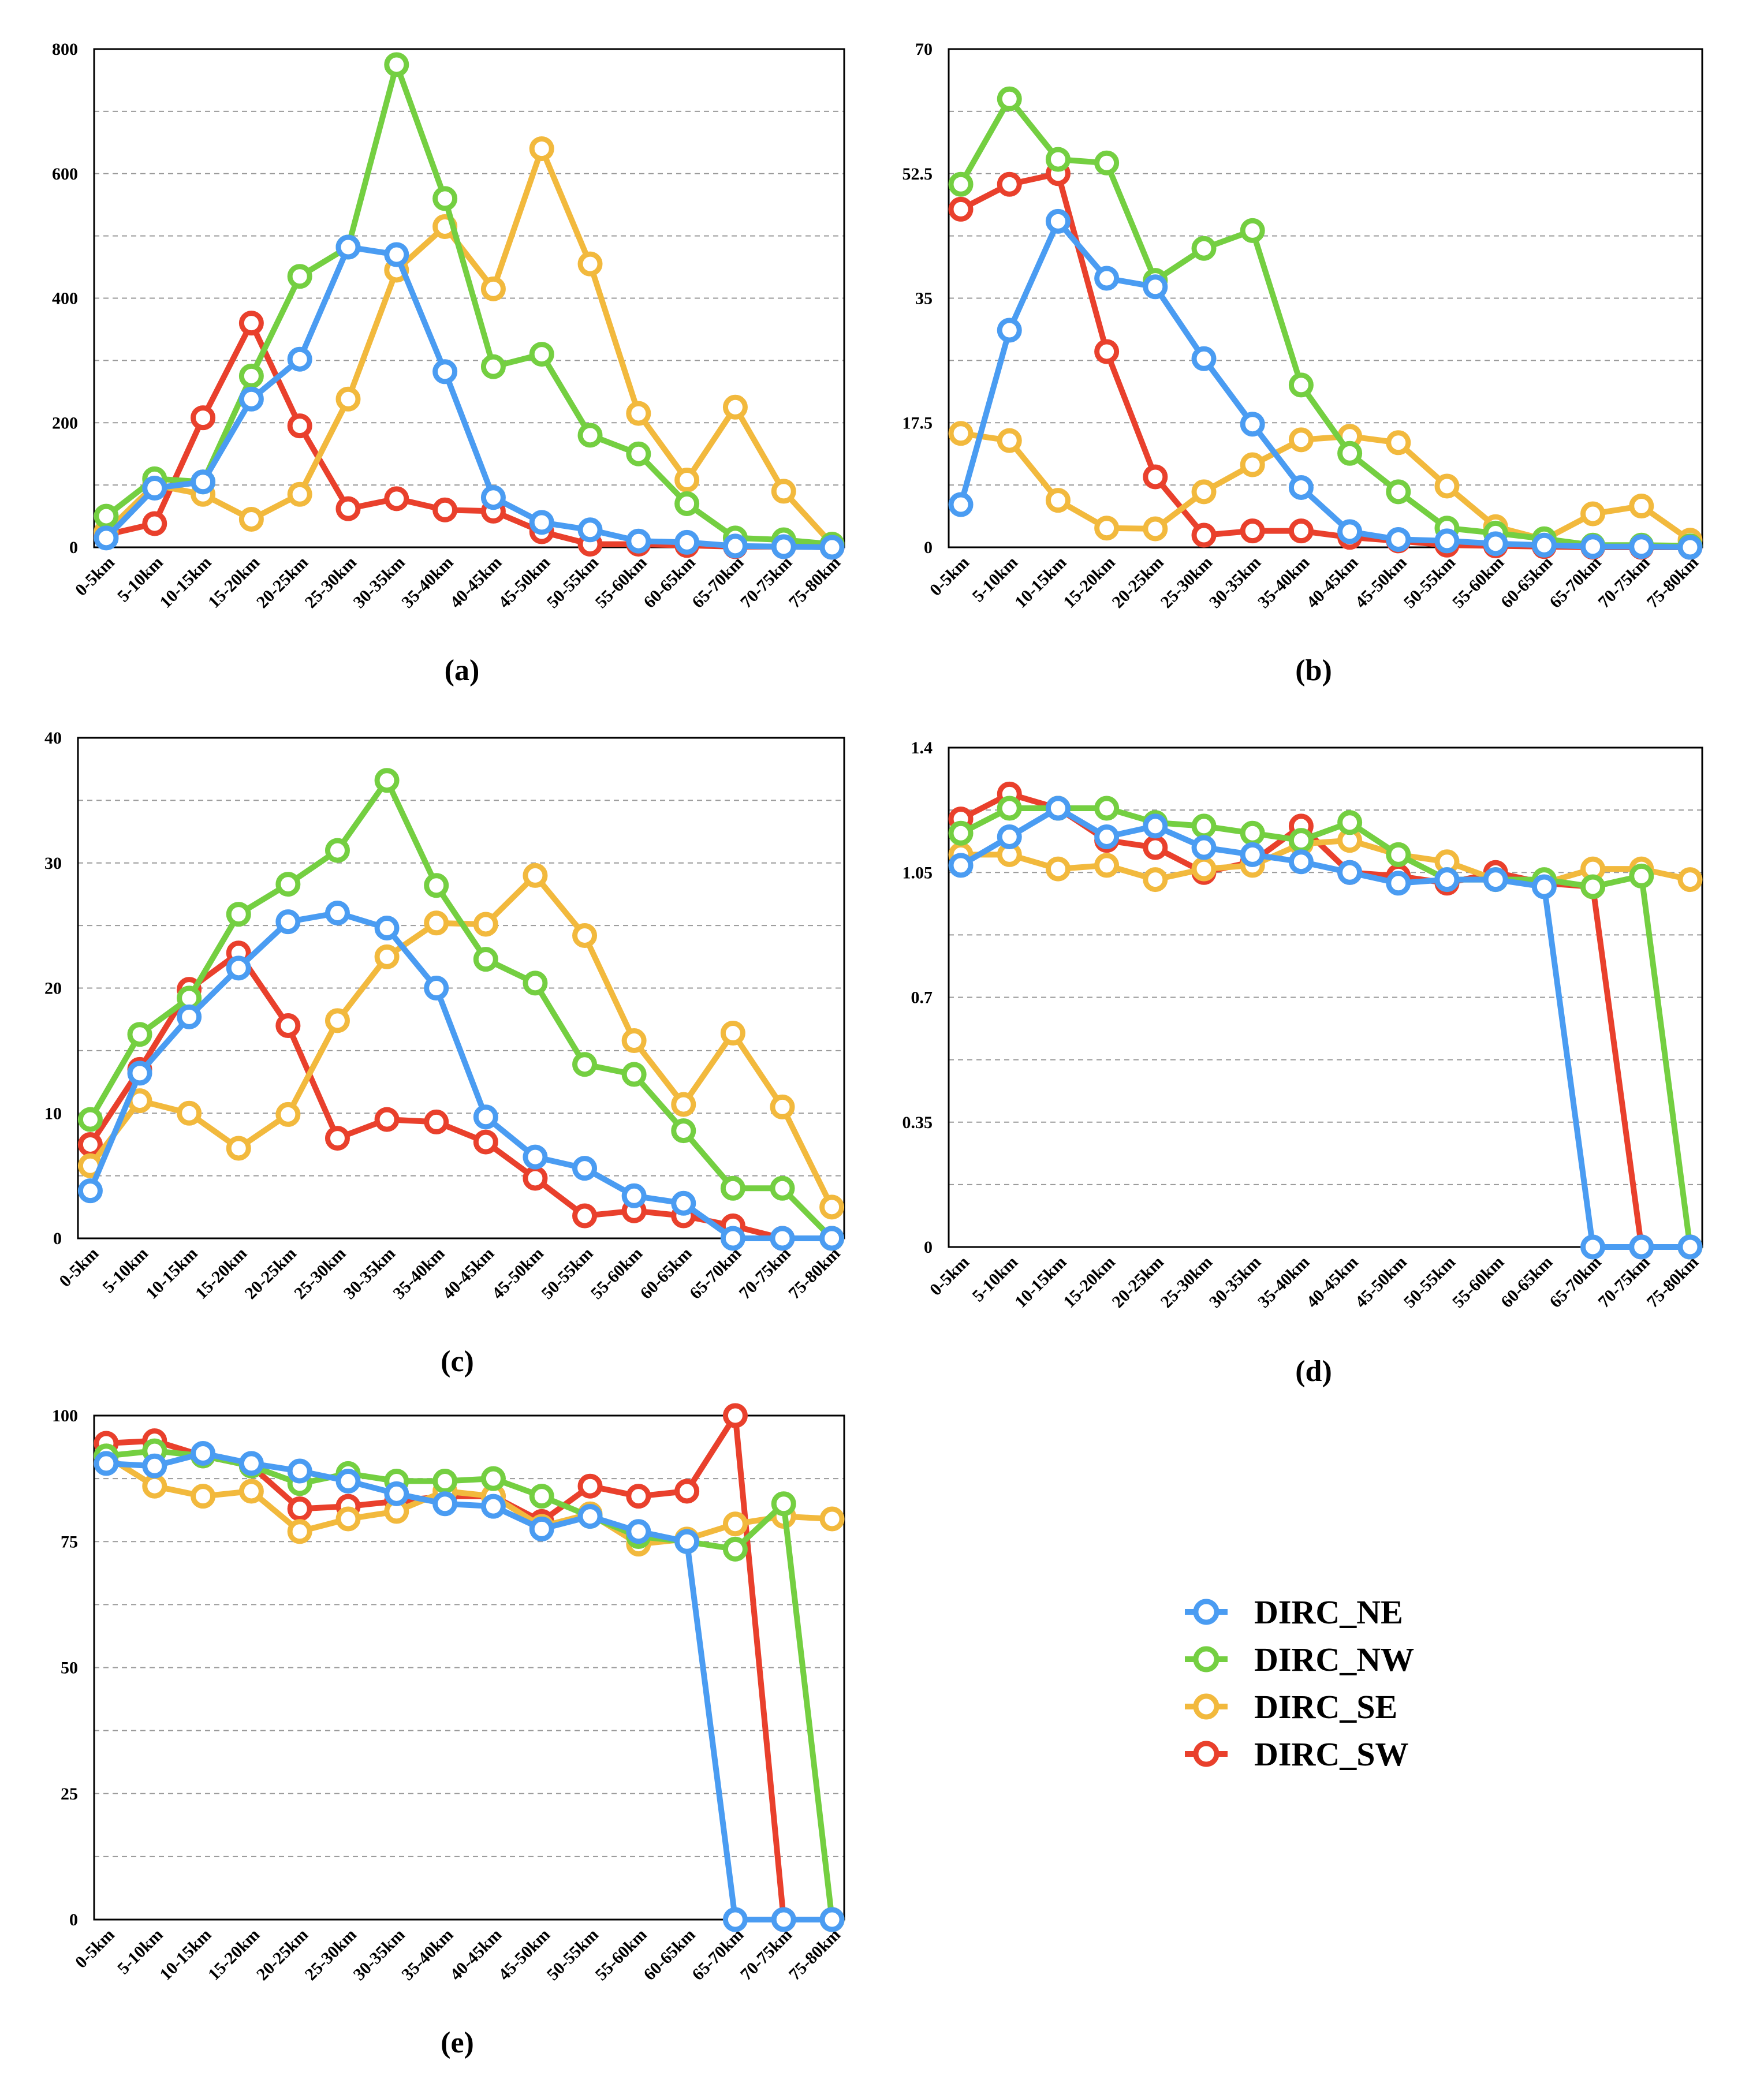 This screenshot has height=2087, width=1764. I want to click on series-dirc-ne, so click(1325, 1028).